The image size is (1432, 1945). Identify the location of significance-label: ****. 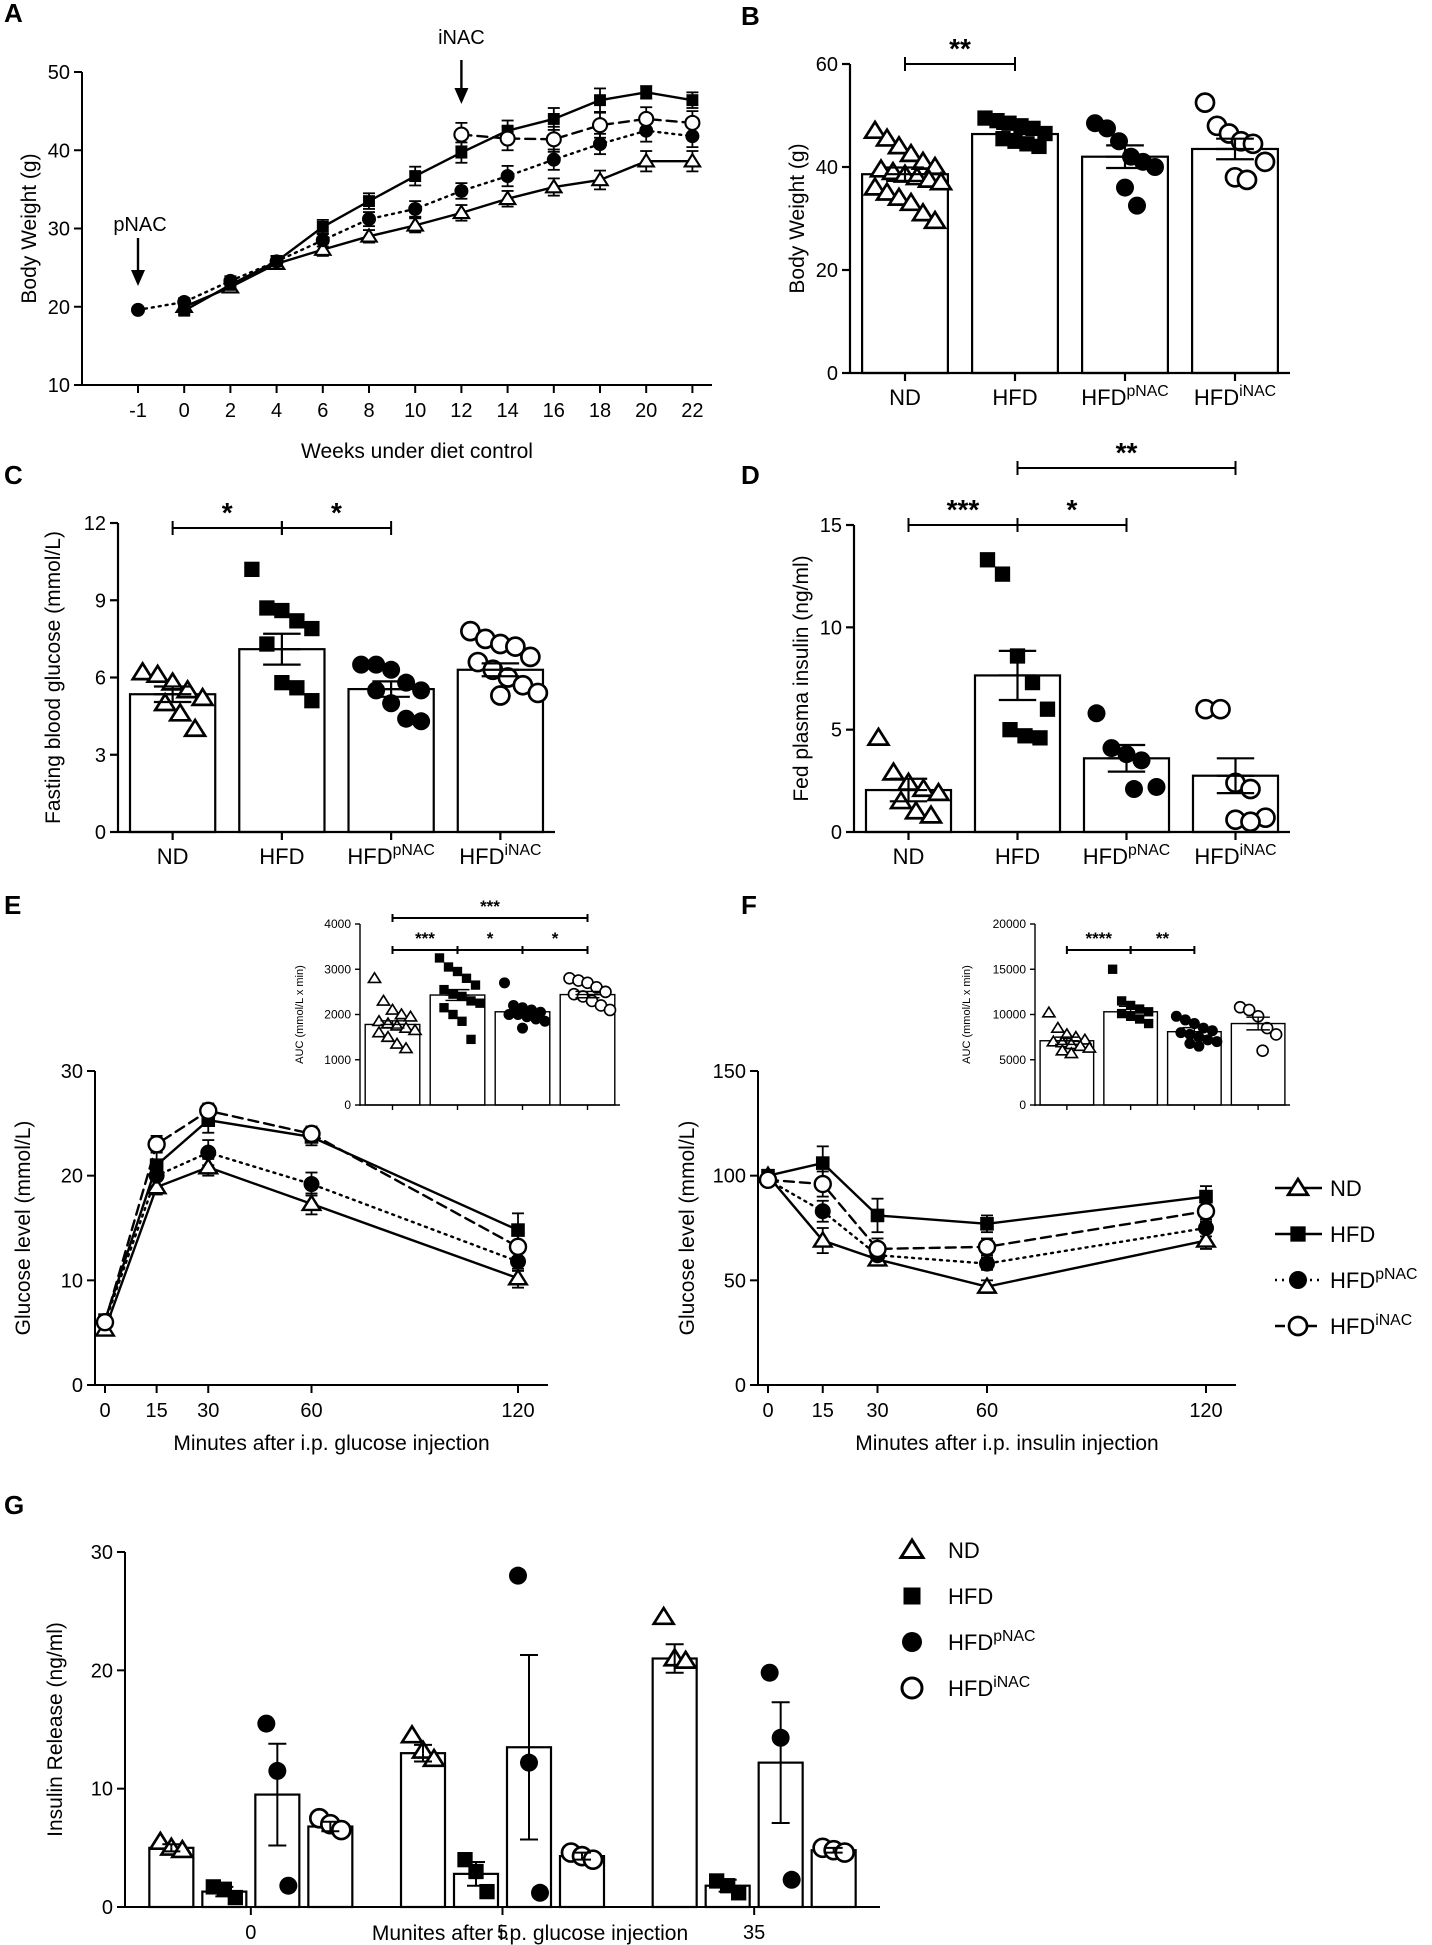
(1099, 938).